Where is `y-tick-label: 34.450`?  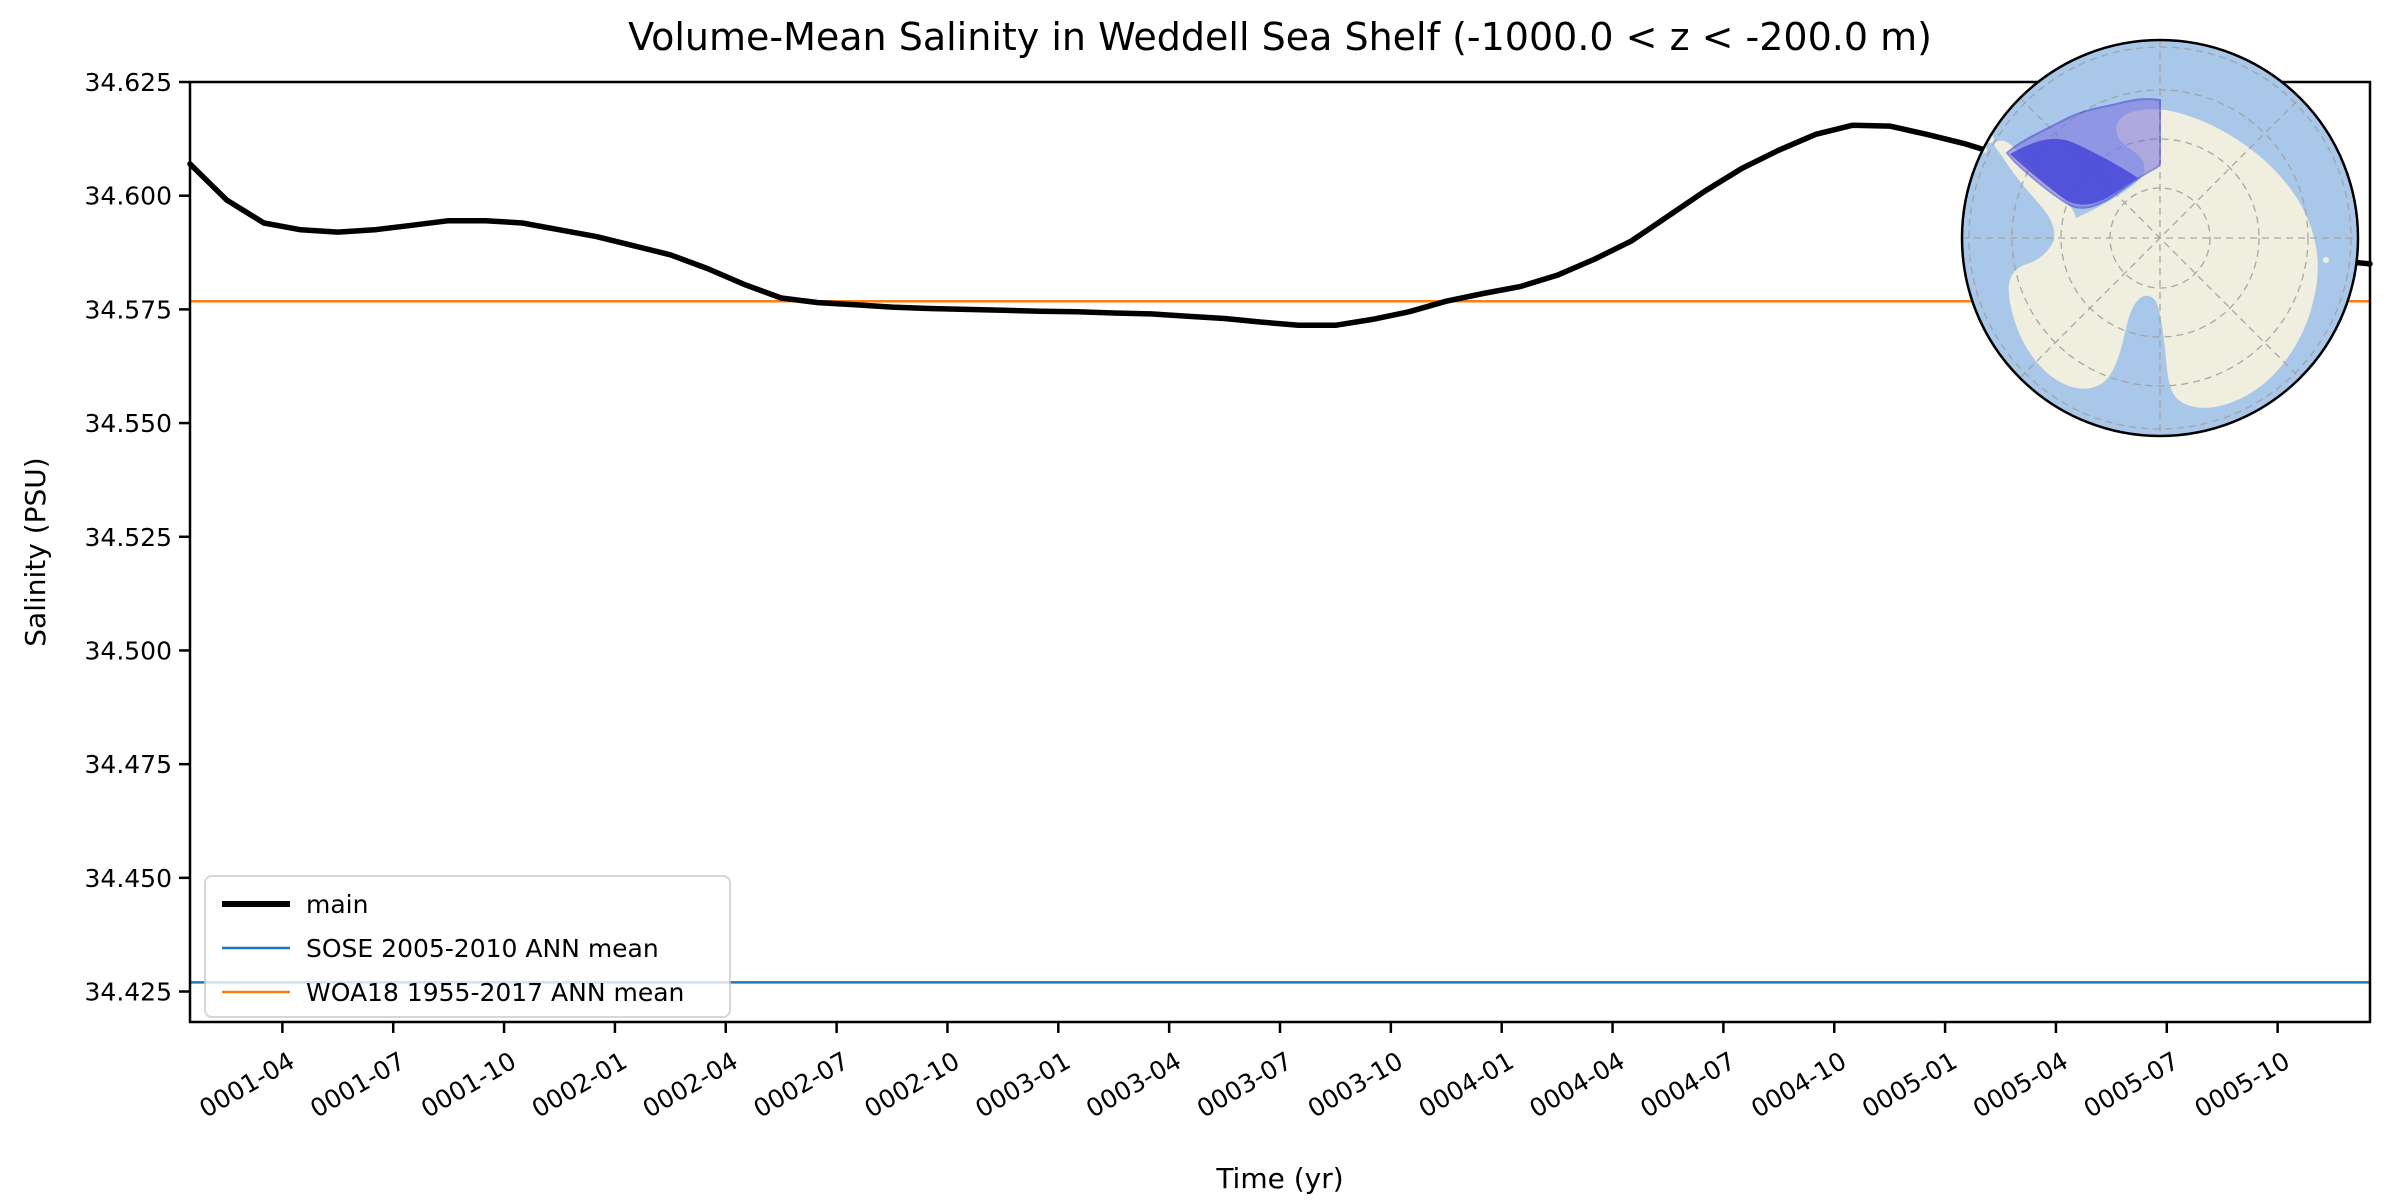 y-tick-label: 34.450 is located at coordinates (128, 878).